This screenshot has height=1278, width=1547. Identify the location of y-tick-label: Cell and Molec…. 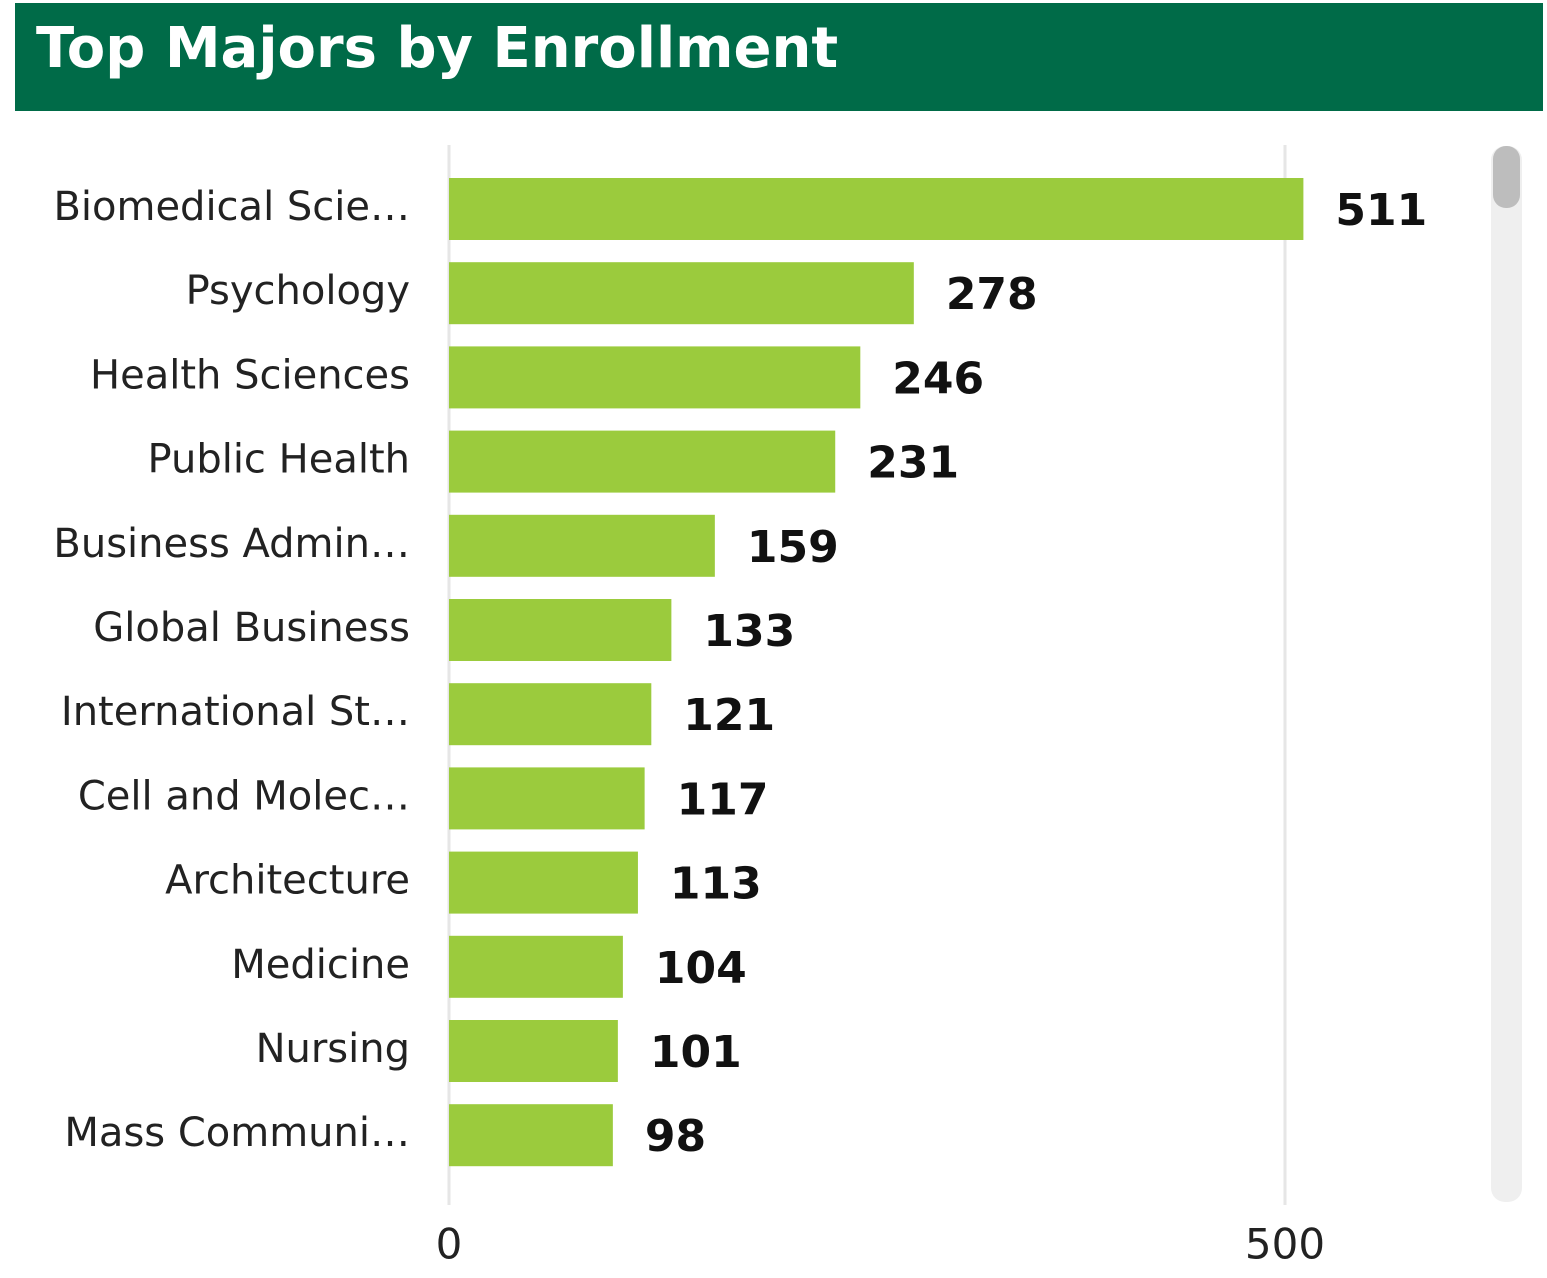
(244, 796).